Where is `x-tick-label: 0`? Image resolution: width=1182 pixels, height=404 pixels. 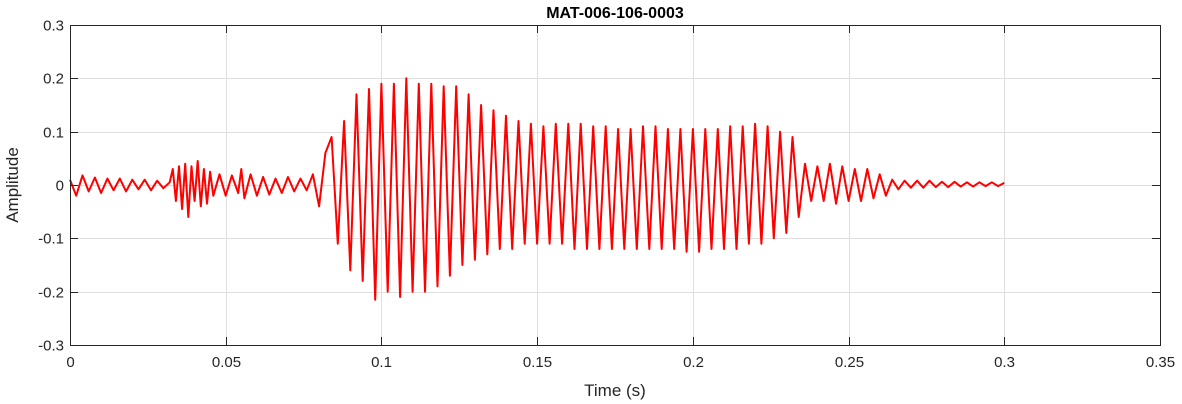
x-tick-label: 0 is located at coordinates (70, 362).